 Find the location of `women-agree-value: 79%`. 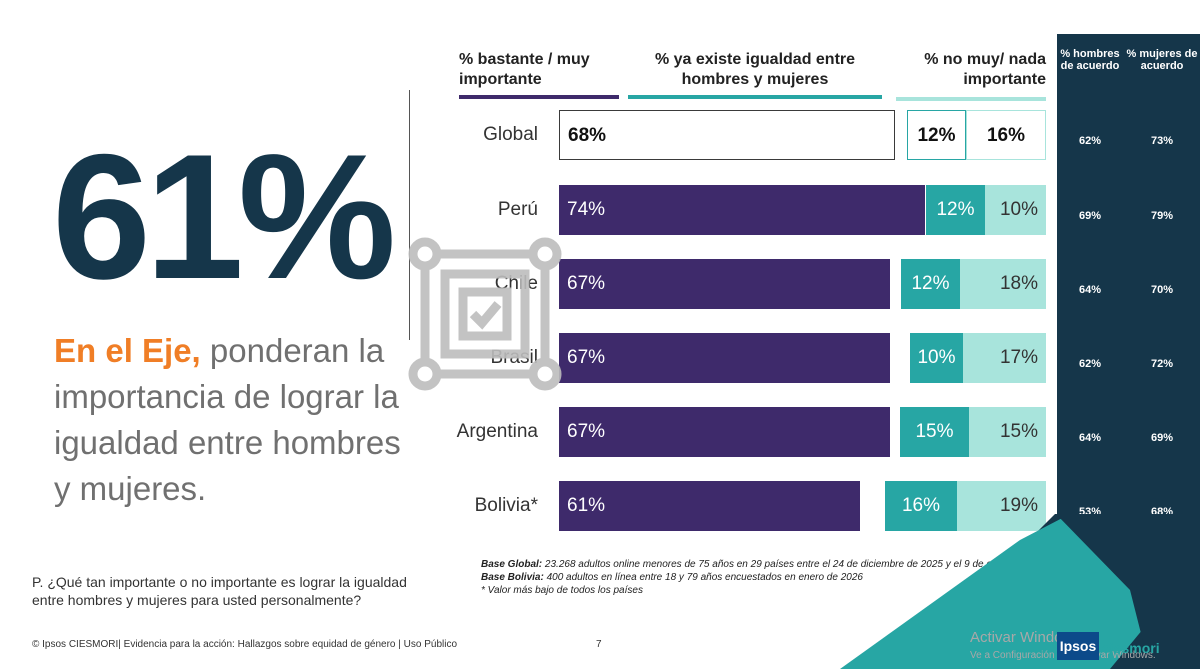

women-agree-value: 79% is located at coordinates (1162, 216).